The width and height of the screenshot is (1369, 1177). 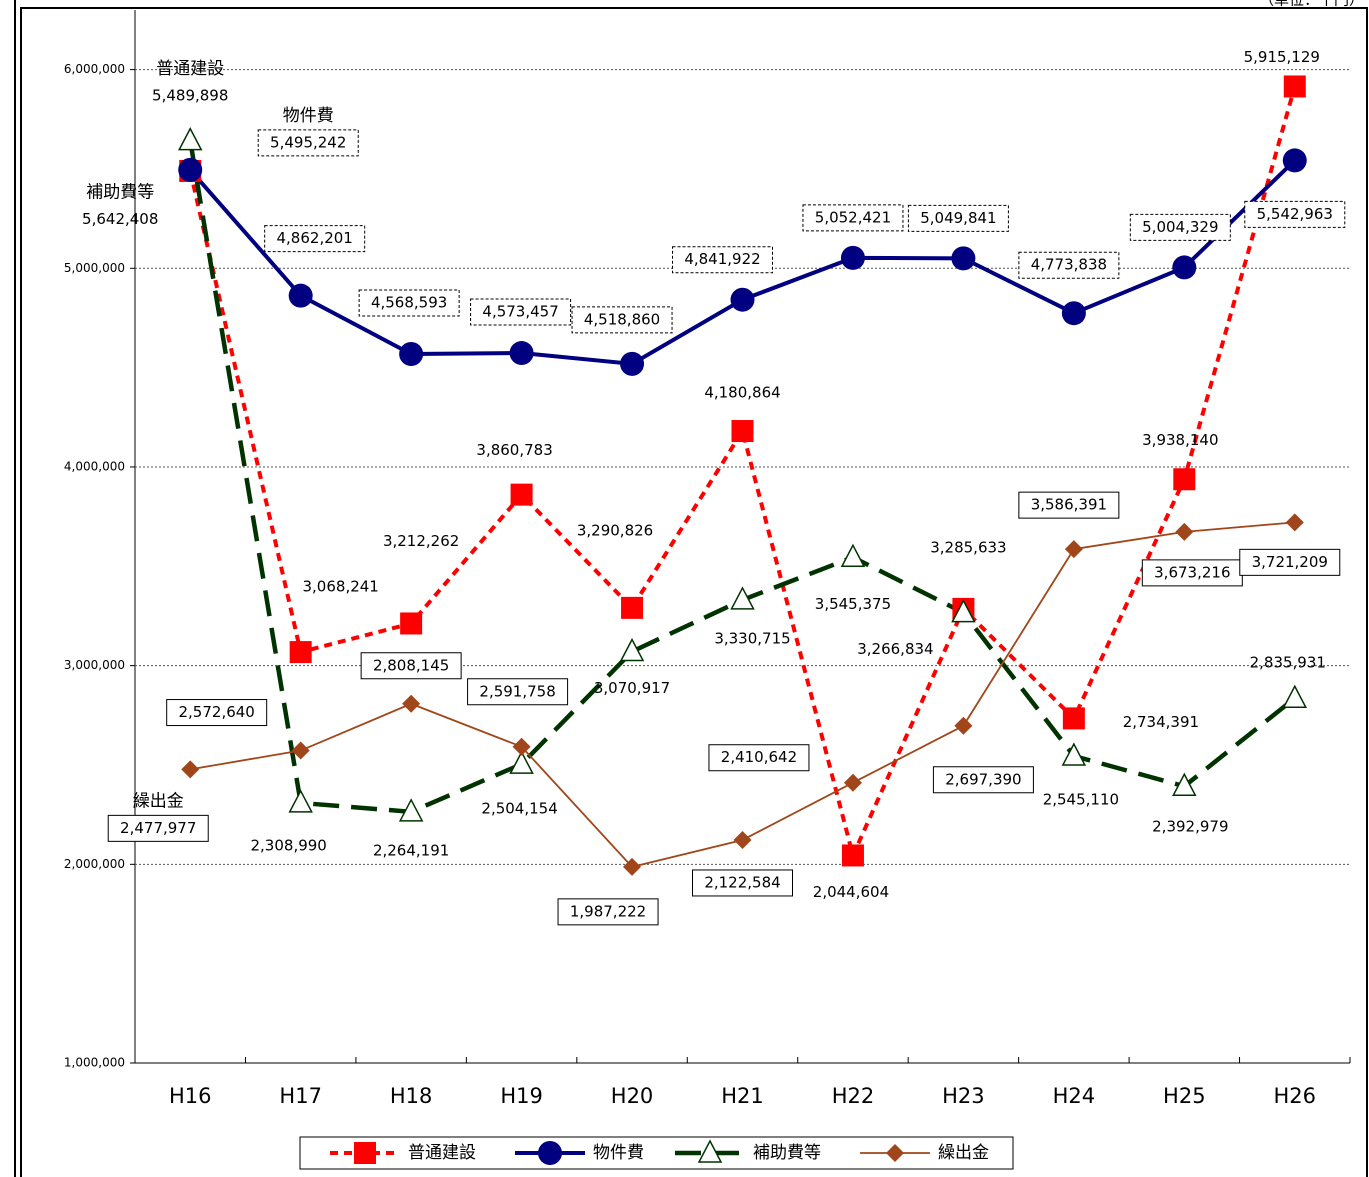 What do you see at coordinates (1295, 1096) in the screenshot?
I see `x-tick-label: H26` at bounding box center [1295, 1096].